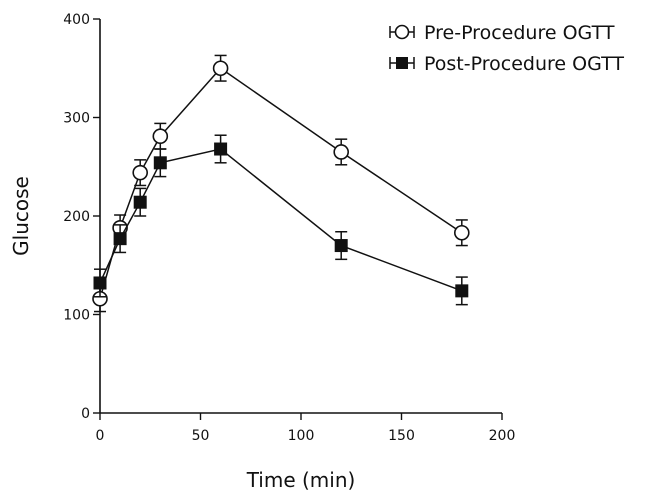  I want to click on y-tick-label: 300, so click(76, 119).